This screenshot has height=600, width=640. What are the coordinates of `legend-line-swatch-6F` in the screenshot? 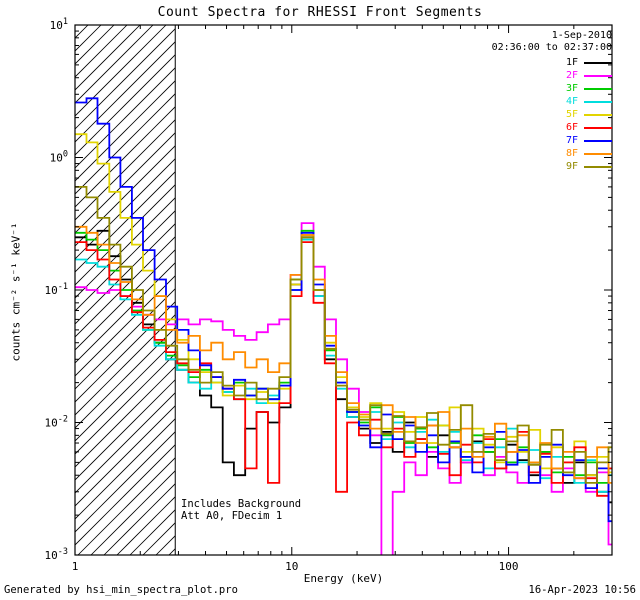 It's located at (598, 127).